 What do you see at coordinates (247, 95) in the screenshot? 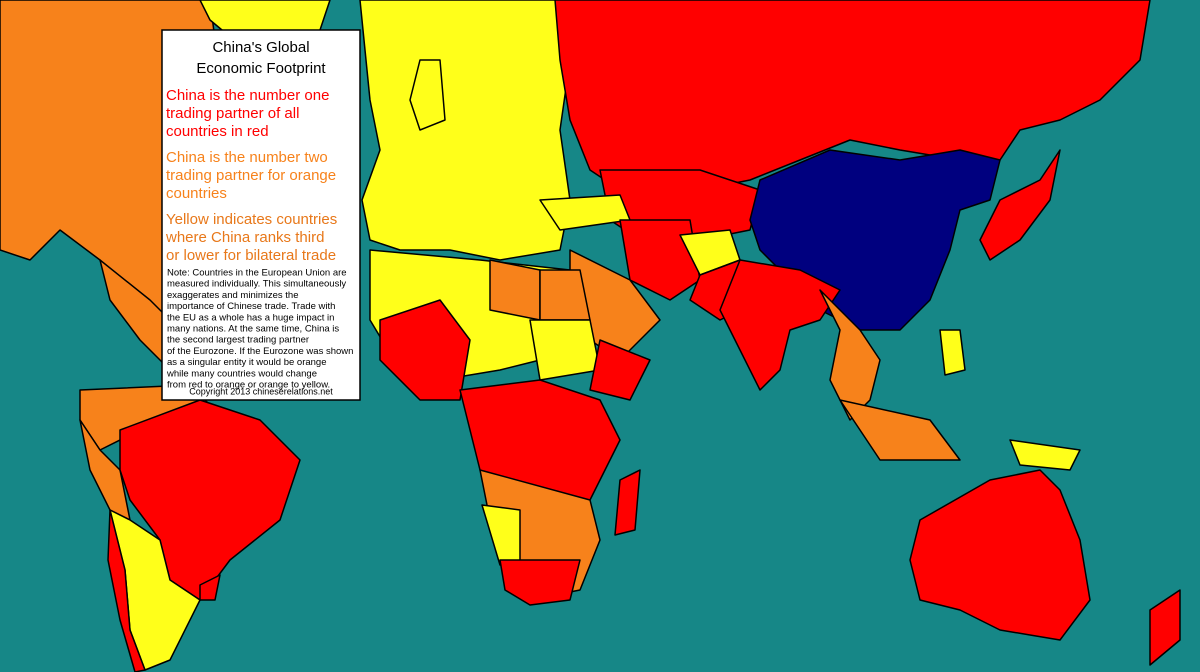
I see `legend-entry: China is the number one` at bounding box center [247, 95].